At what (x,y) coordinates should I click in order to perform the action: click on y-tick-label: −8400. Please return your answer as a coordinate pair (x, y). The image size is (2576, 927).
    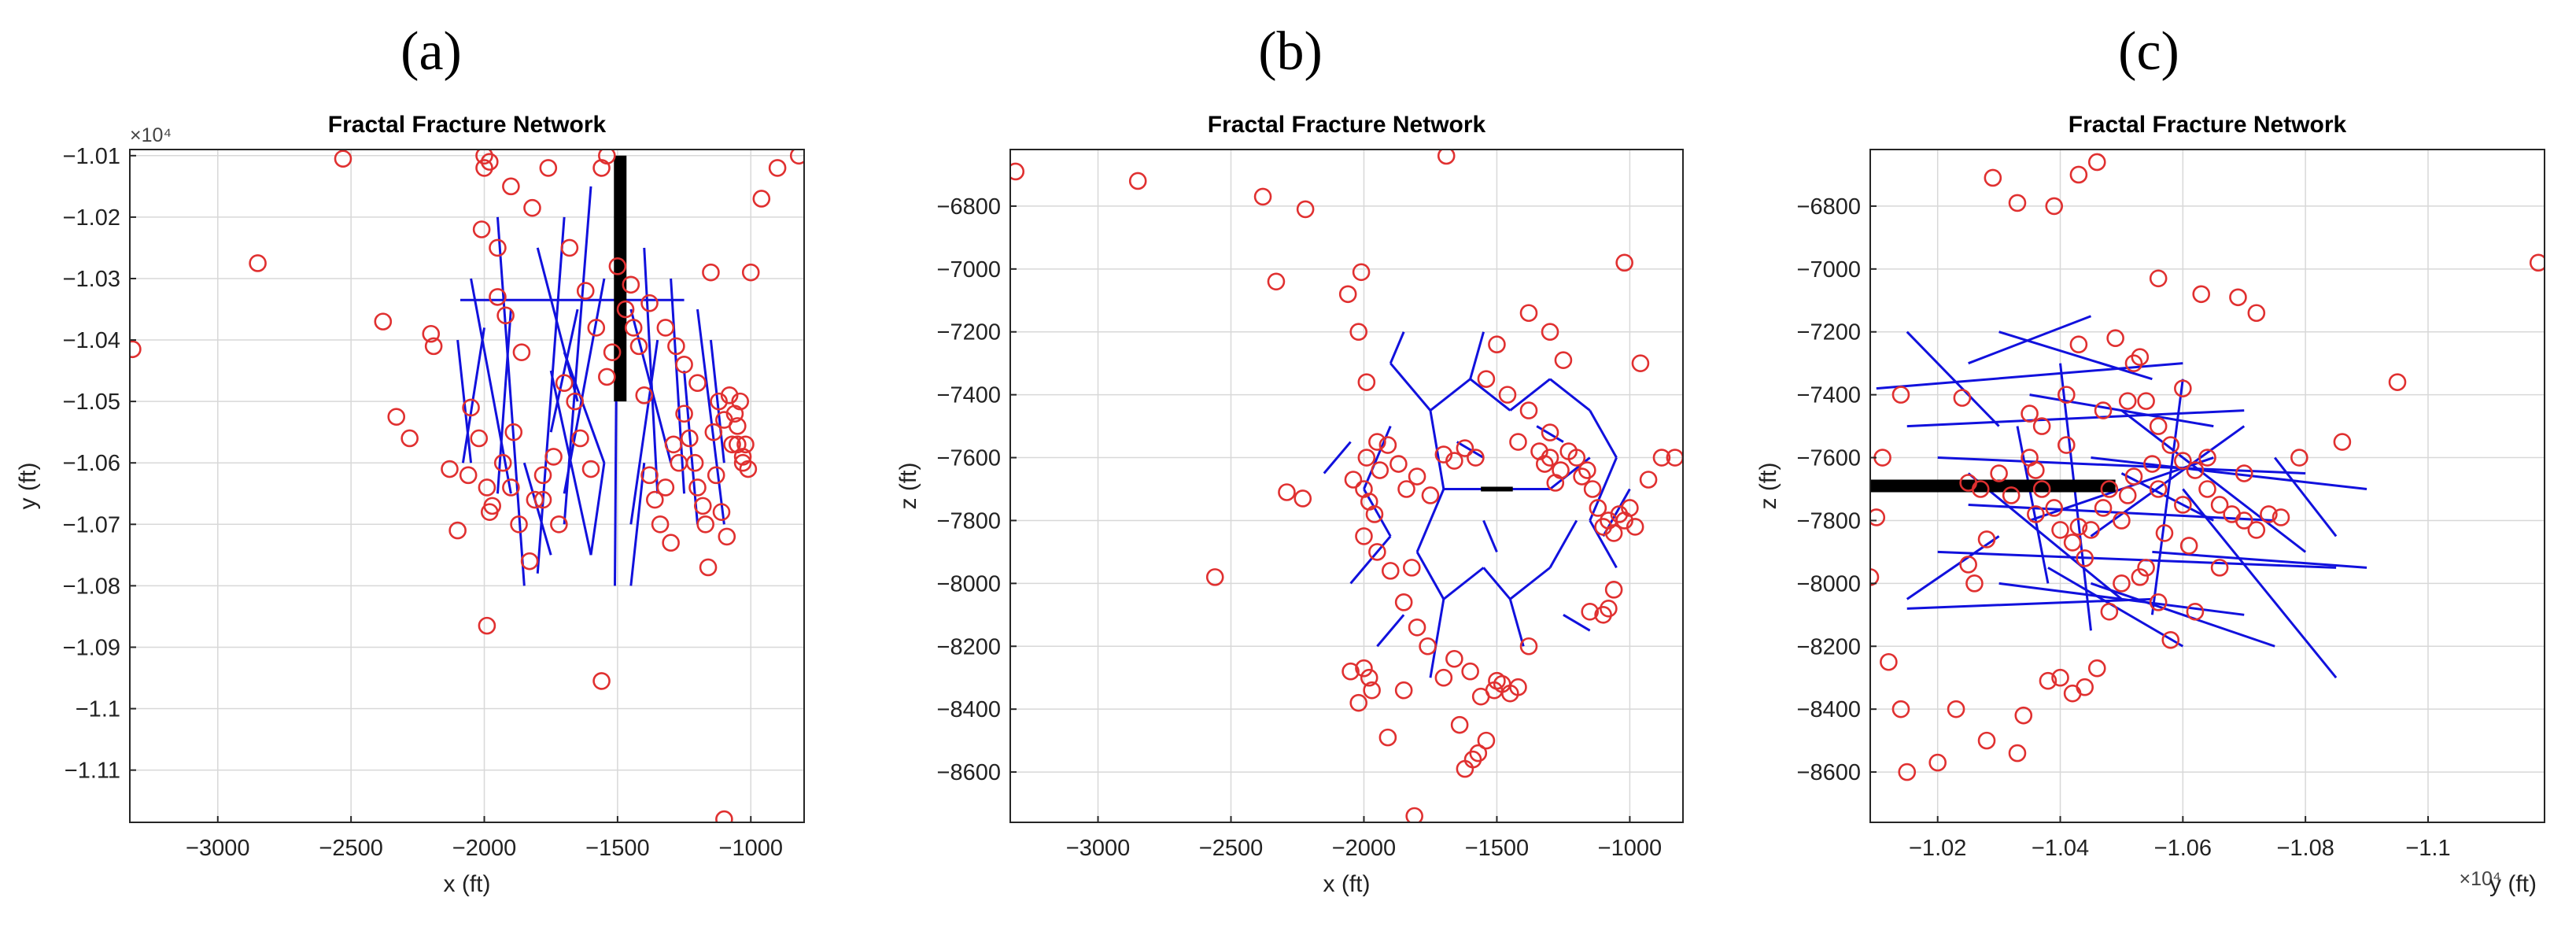
    Looking at the image, I should click on (969, 710).